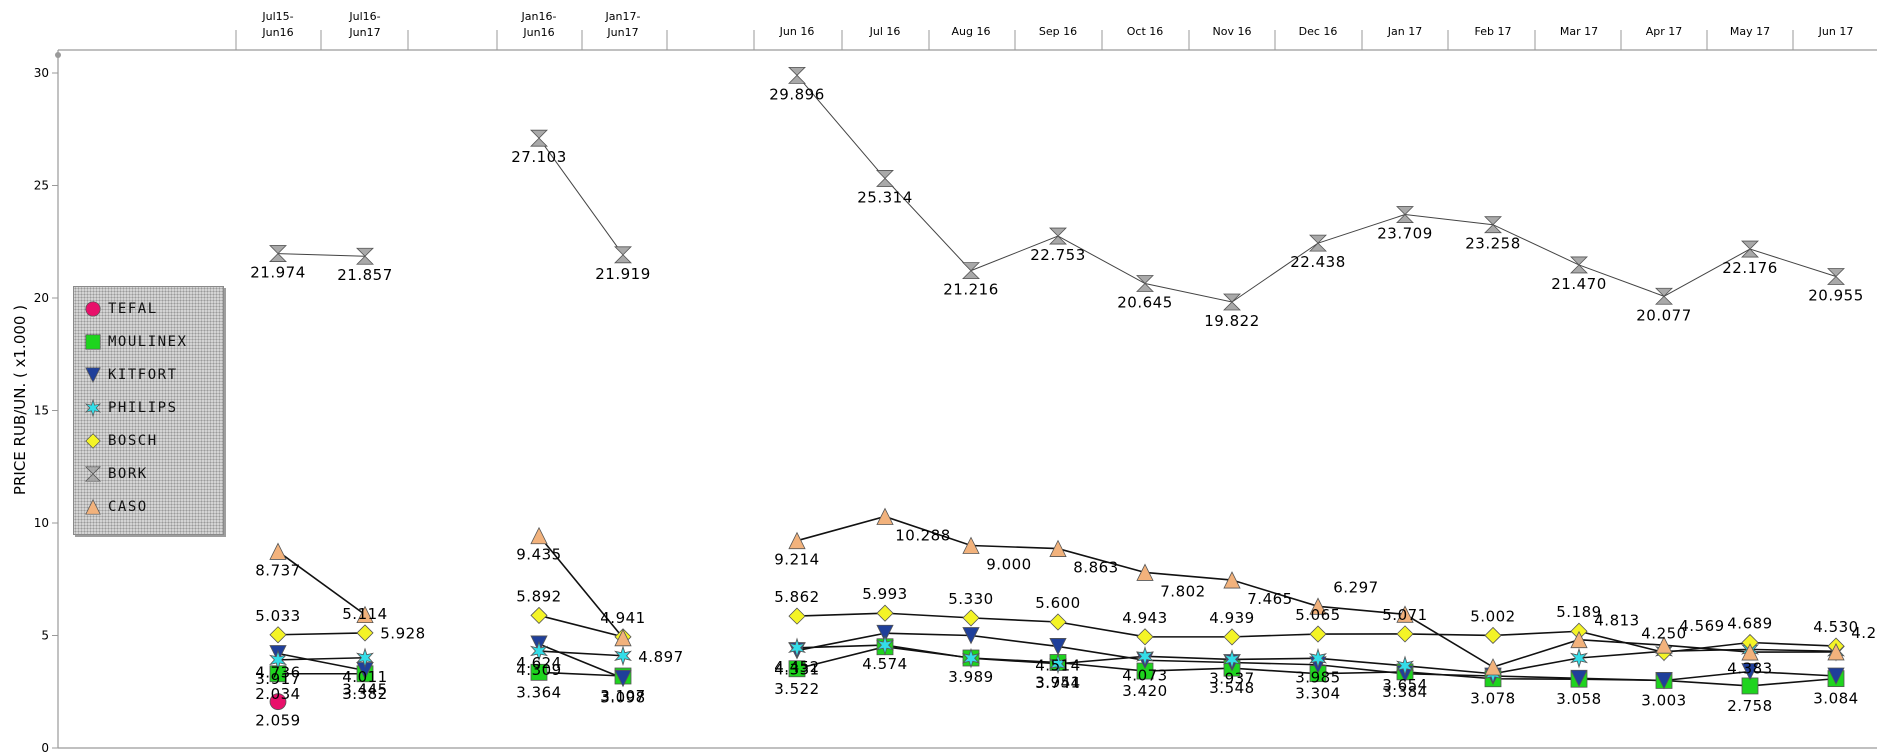  What do you see at coordinates (1095, 568) in the screenshot?
I see `data-label: 8.863` at bounding box center [1095, 568].